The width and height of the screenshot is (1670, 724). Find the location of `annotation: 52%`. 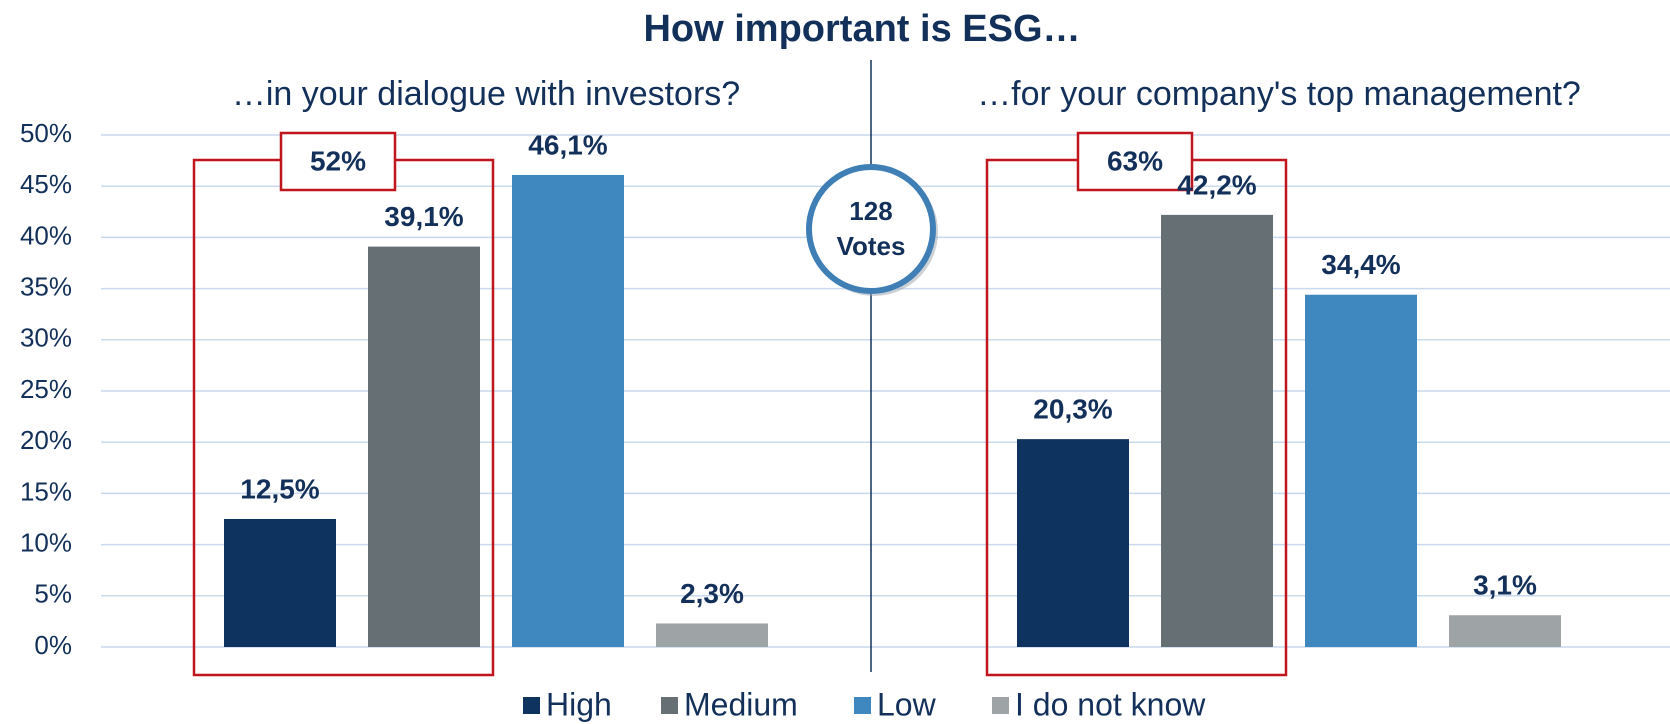

annotation: 52% is located at coordinates (338, 160).